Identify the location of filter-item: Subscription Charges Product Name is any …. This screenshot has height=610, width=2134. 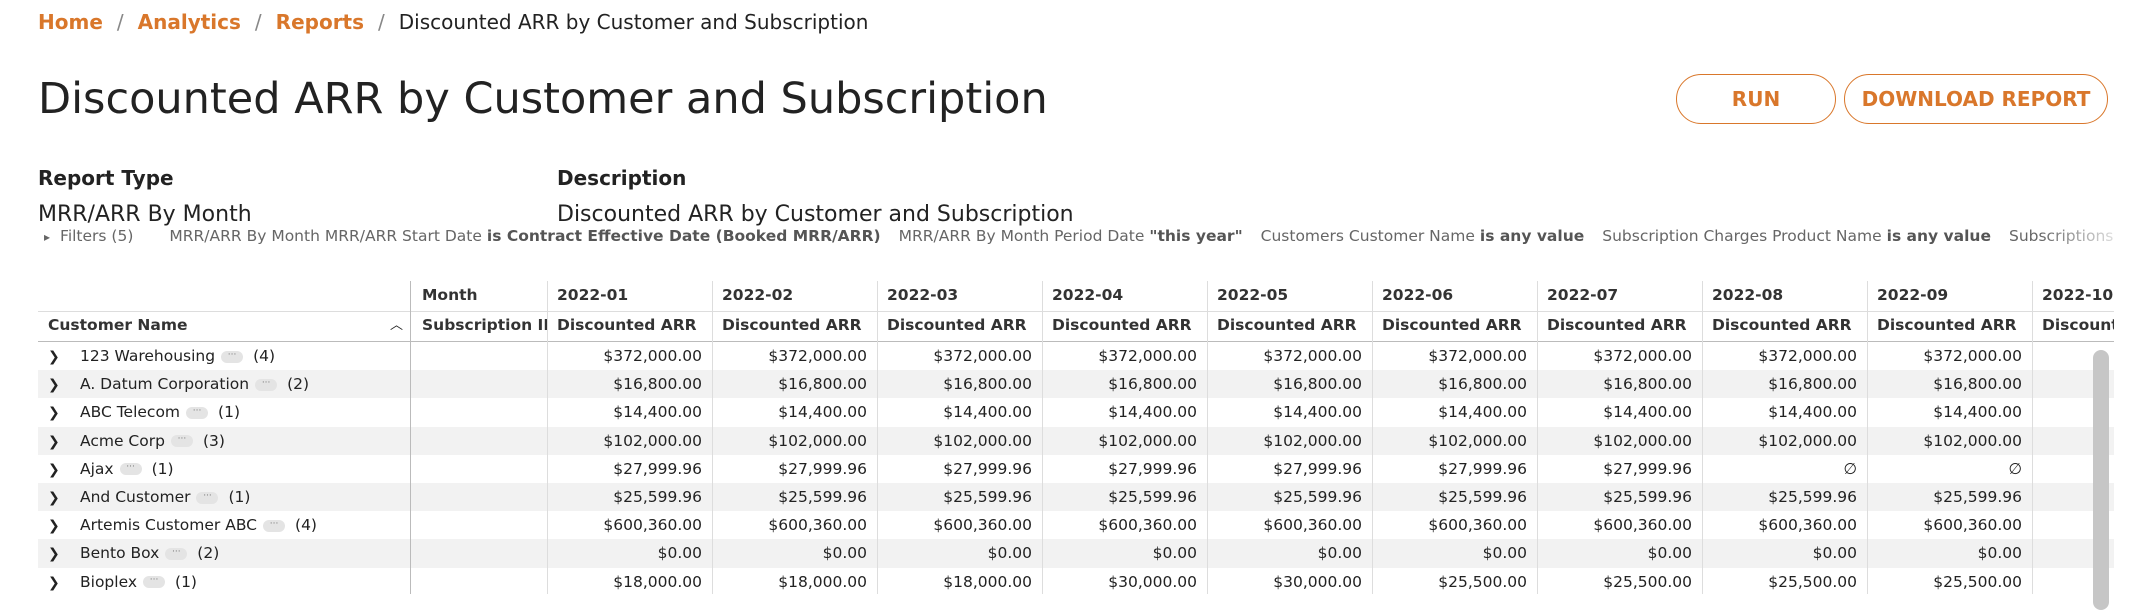
(1796, 236).